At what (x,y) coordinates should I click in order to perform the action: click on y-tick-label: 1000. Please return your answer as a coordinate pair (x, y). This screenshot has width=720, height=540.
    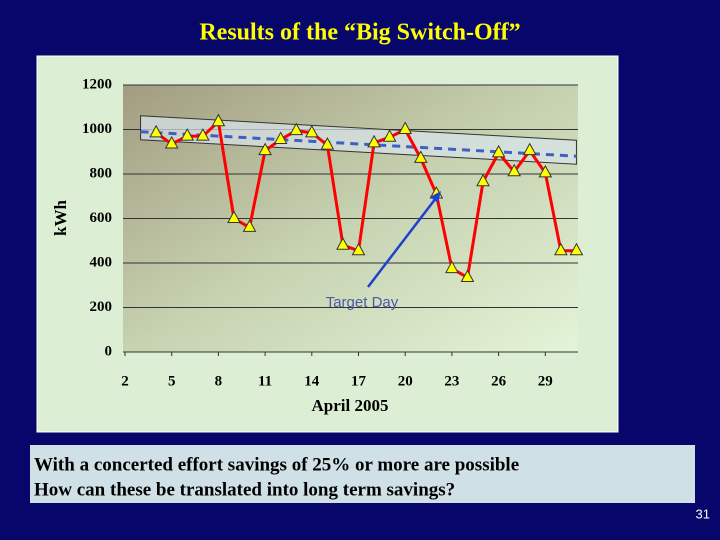
    Looking at the image, I should click on (97, 129).